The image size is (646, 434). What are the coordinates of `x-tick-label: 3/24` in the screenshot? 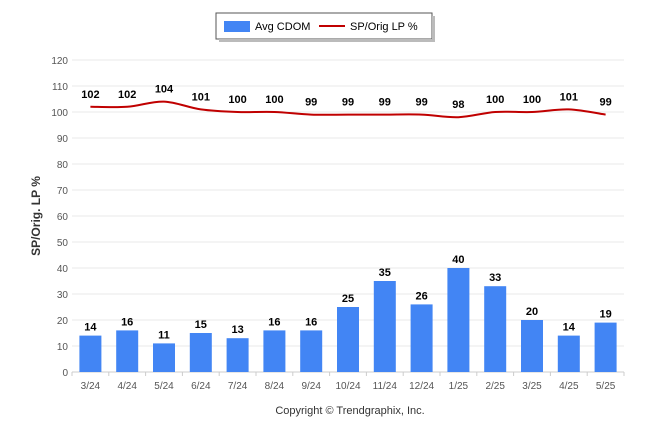 It's located at (91, 386).